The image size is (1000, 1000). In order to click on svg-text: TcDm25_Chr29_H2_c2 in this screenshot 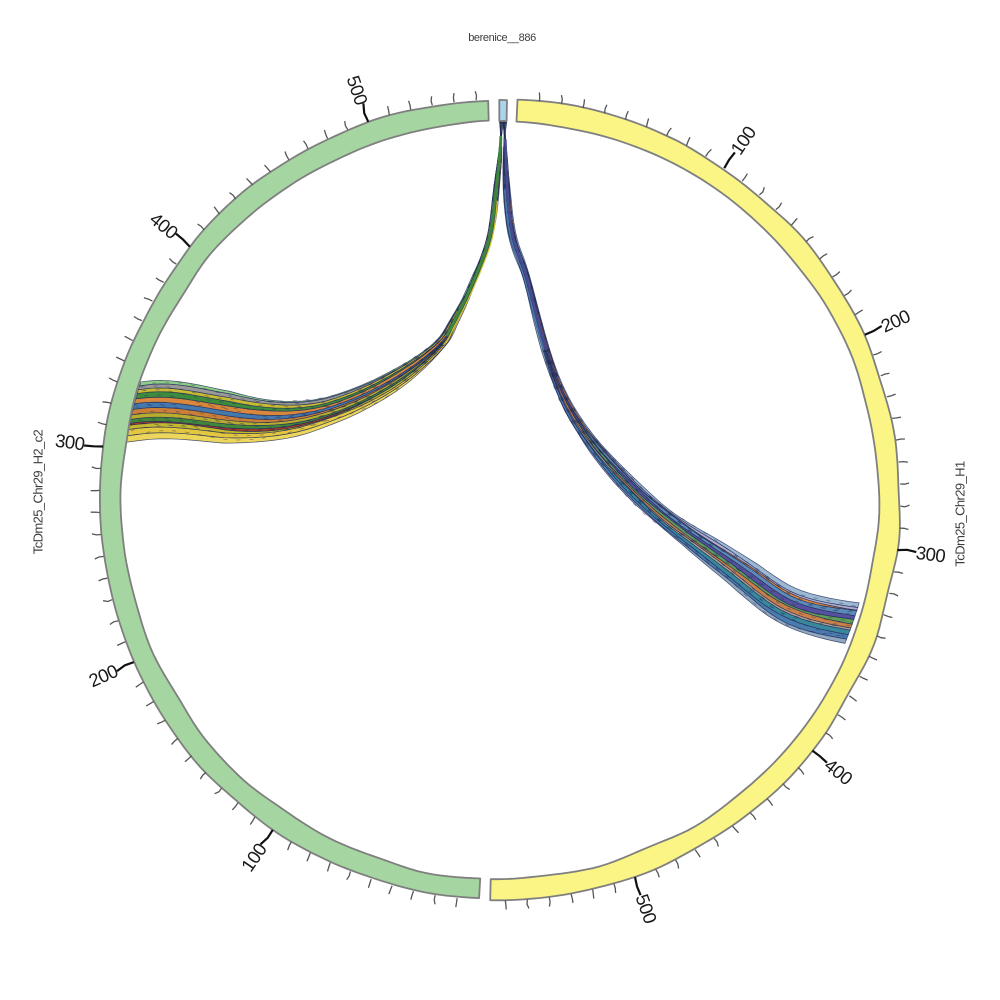, I will do `click(38, 491)`.